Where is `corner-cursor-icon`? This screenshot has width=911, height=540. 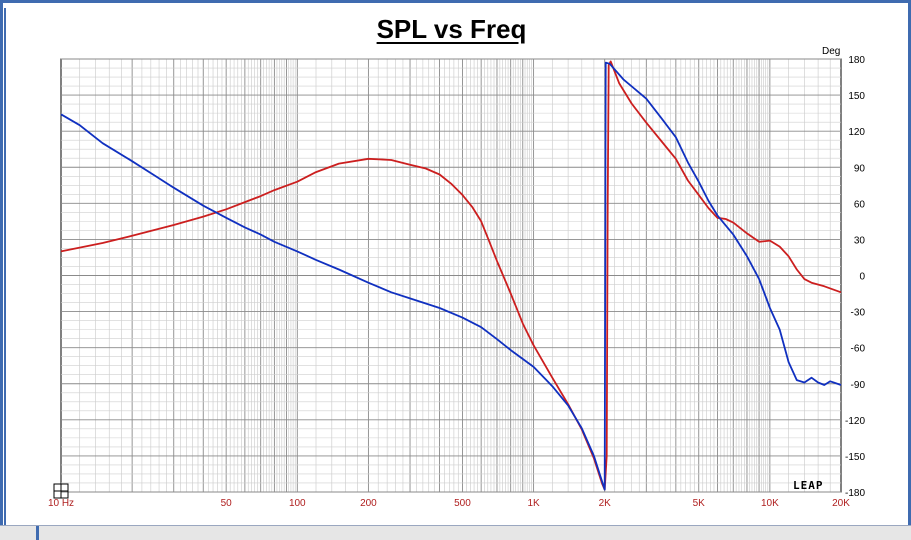 corner-cursor-icon is located at coordinates (61, 491).